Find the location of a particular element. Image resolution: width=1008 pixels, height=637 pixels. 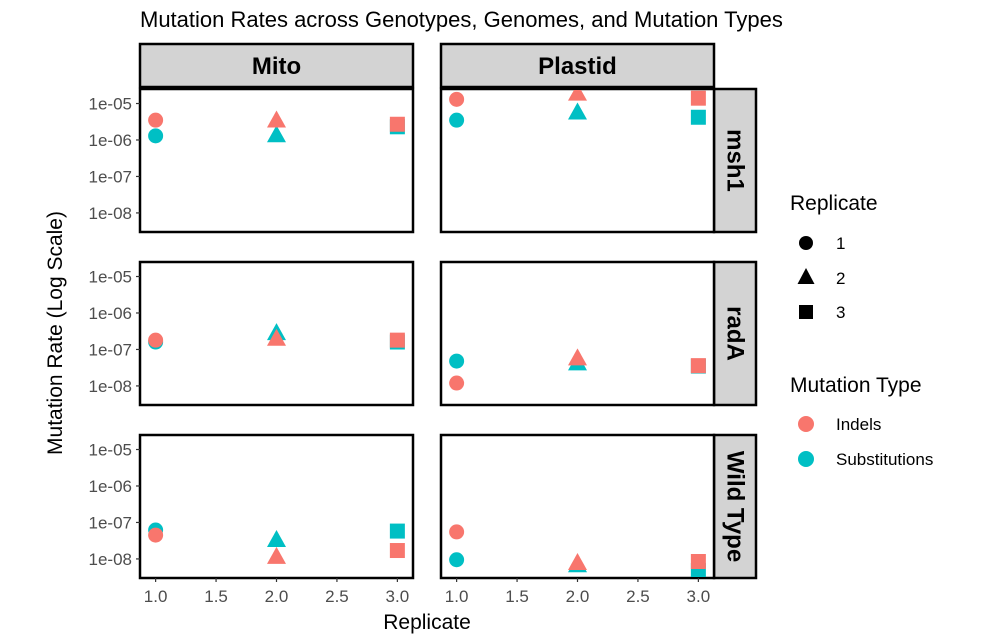

legend-substitutions-marker is located at coordinates (806, 459).